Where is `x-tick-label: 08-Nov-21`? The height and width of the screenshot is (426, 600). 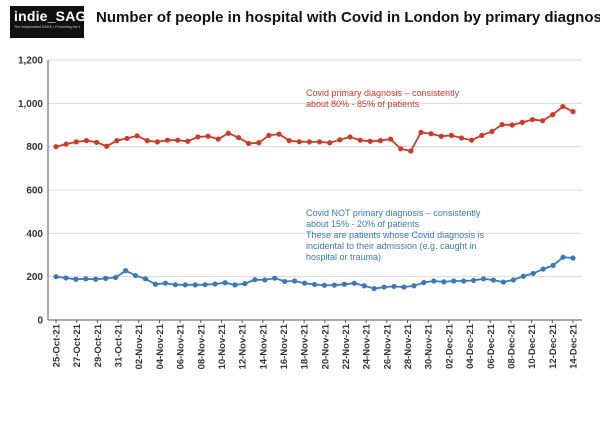 x-tick-label: 08-Nov-21 is located at coordinates (201, 346).